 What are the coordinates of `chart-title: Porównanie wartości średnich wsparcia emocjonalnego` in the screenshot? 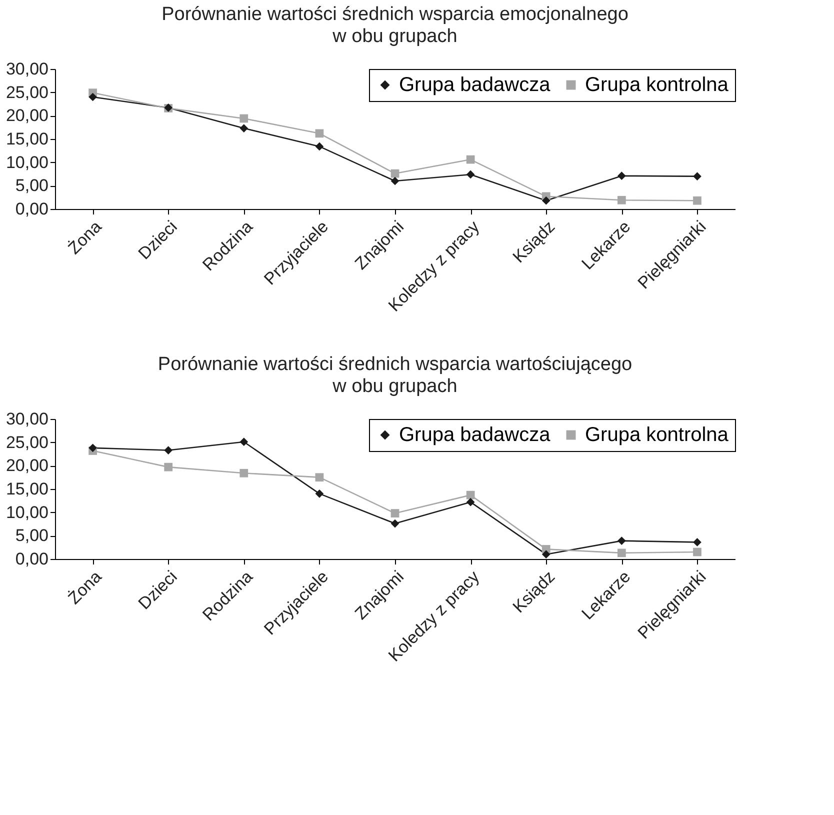 It's located at (395, 14).